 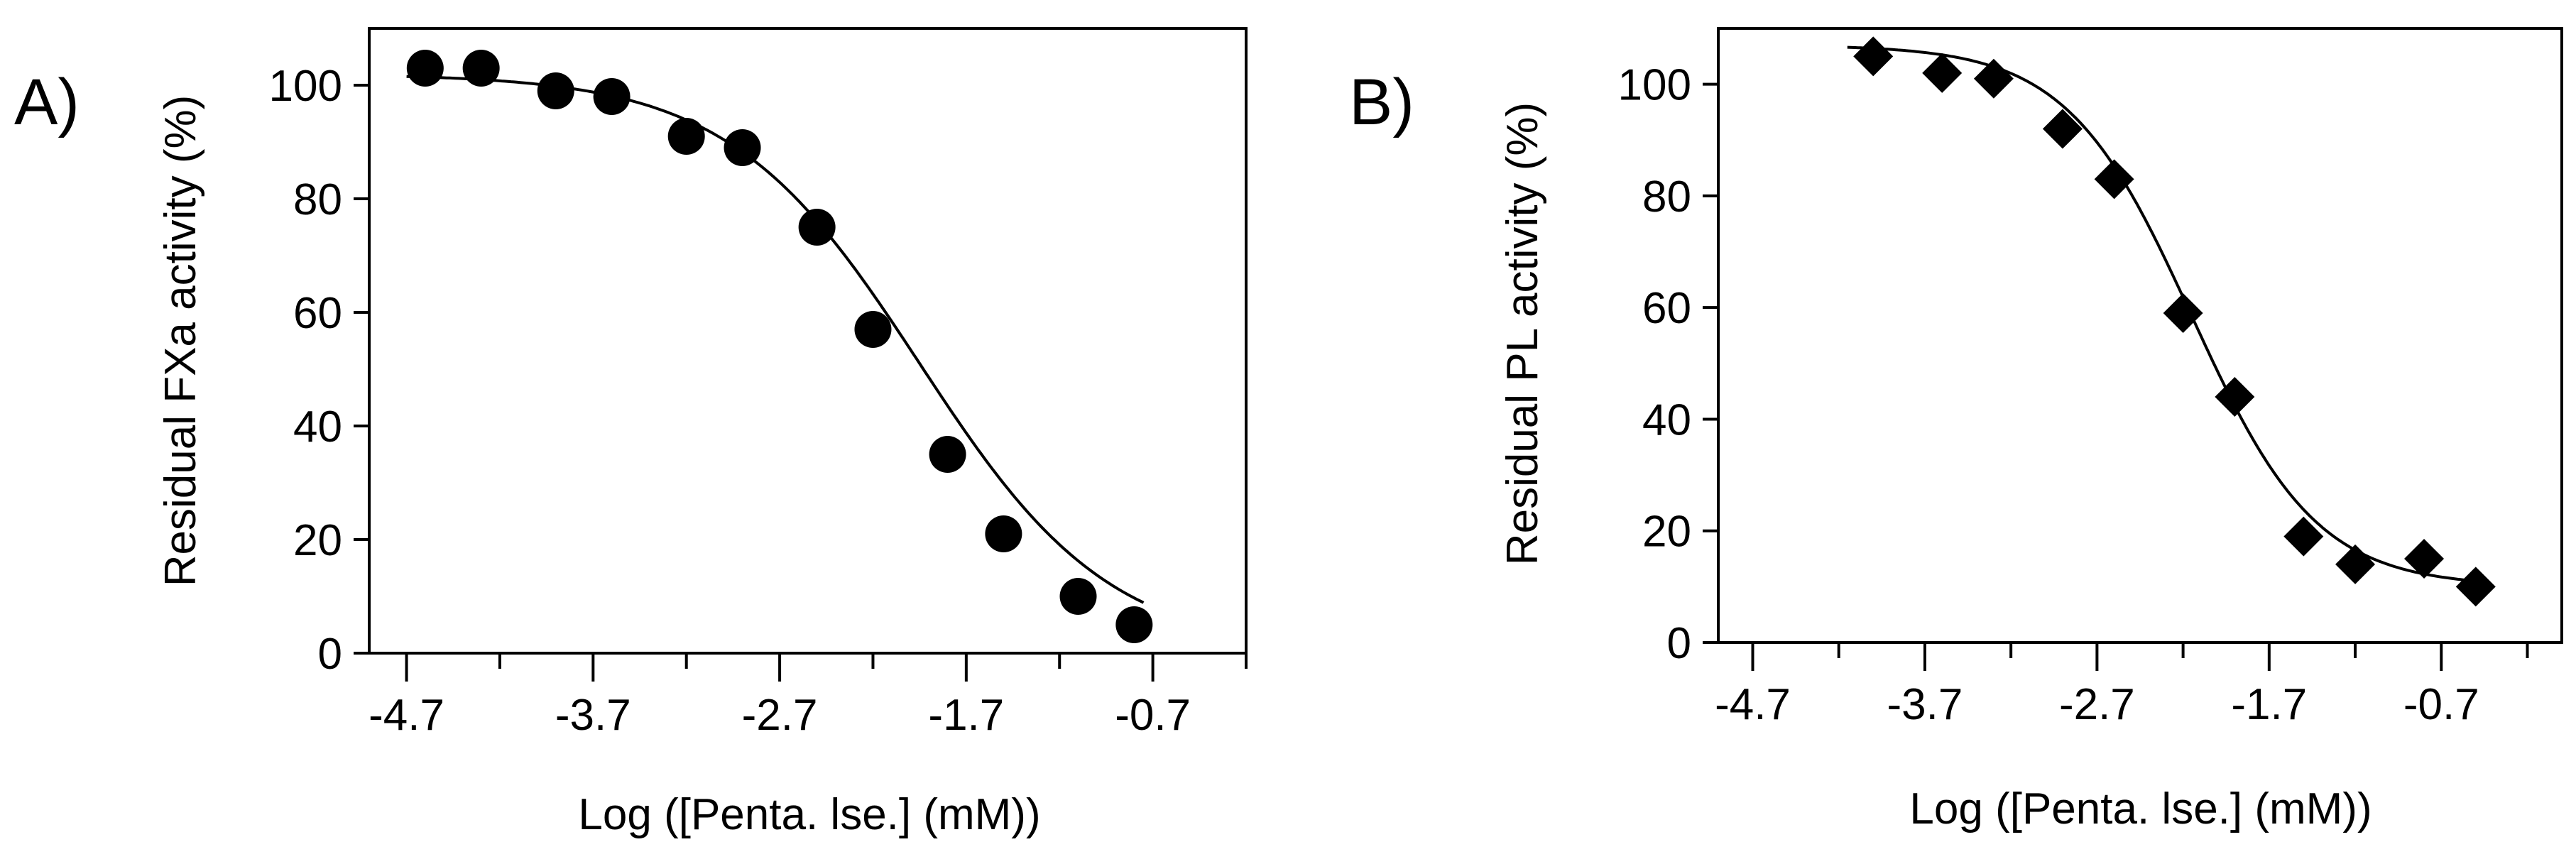 I want to click on panel-a-x-ticks: -4.7 -3.7 -2.7 -1.7 -0.7, so click(x=808, y=696).